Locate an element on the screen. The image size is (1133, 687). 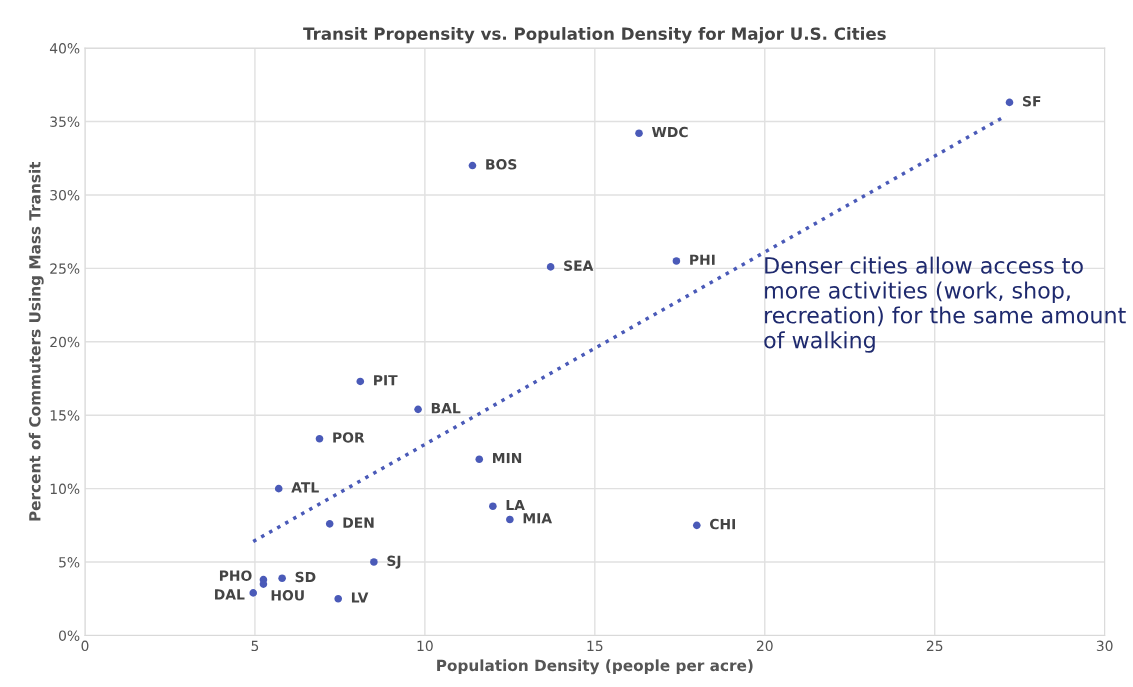
annotation: SJ is located at coordinates (394, 562).